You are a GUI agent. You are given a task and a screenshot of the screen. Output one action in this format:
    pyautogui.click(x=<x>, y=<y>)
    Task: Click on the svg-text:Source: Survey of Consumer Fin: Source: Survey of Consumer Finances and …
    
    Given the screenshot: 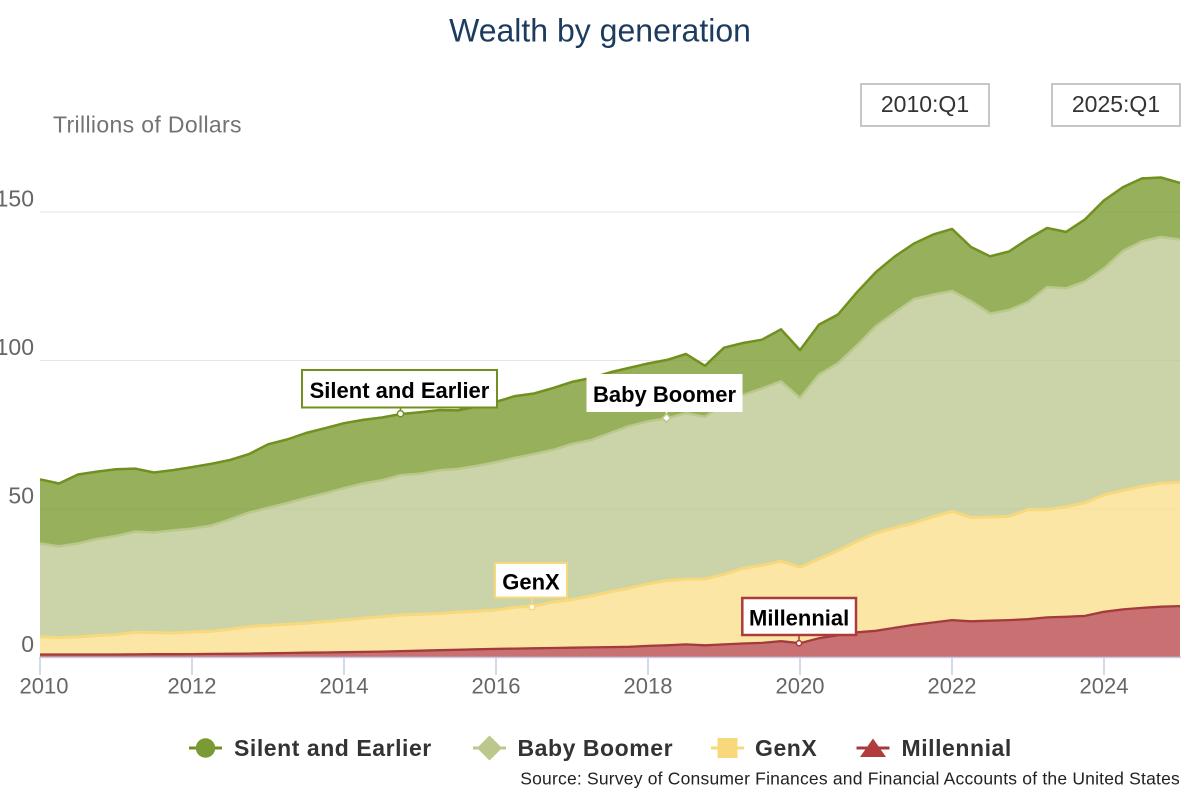 What is the action you would take?
    pyautogui.click(x=850, y=779)
    